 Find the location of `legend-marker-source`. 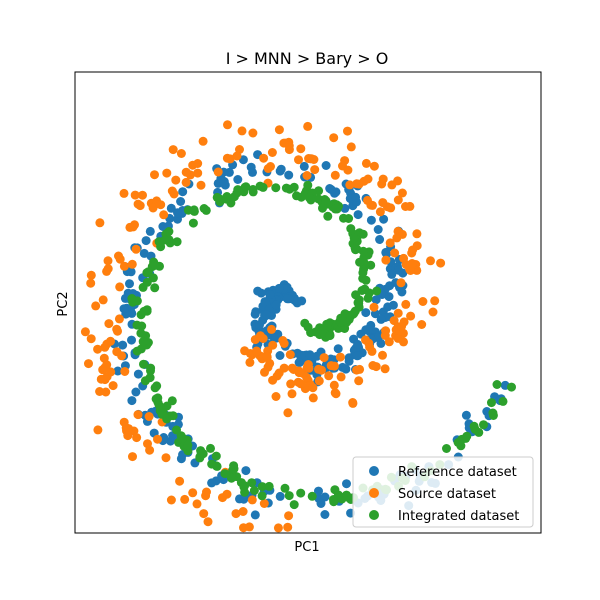

legend-marker-source is located at coordinates (374, 493).